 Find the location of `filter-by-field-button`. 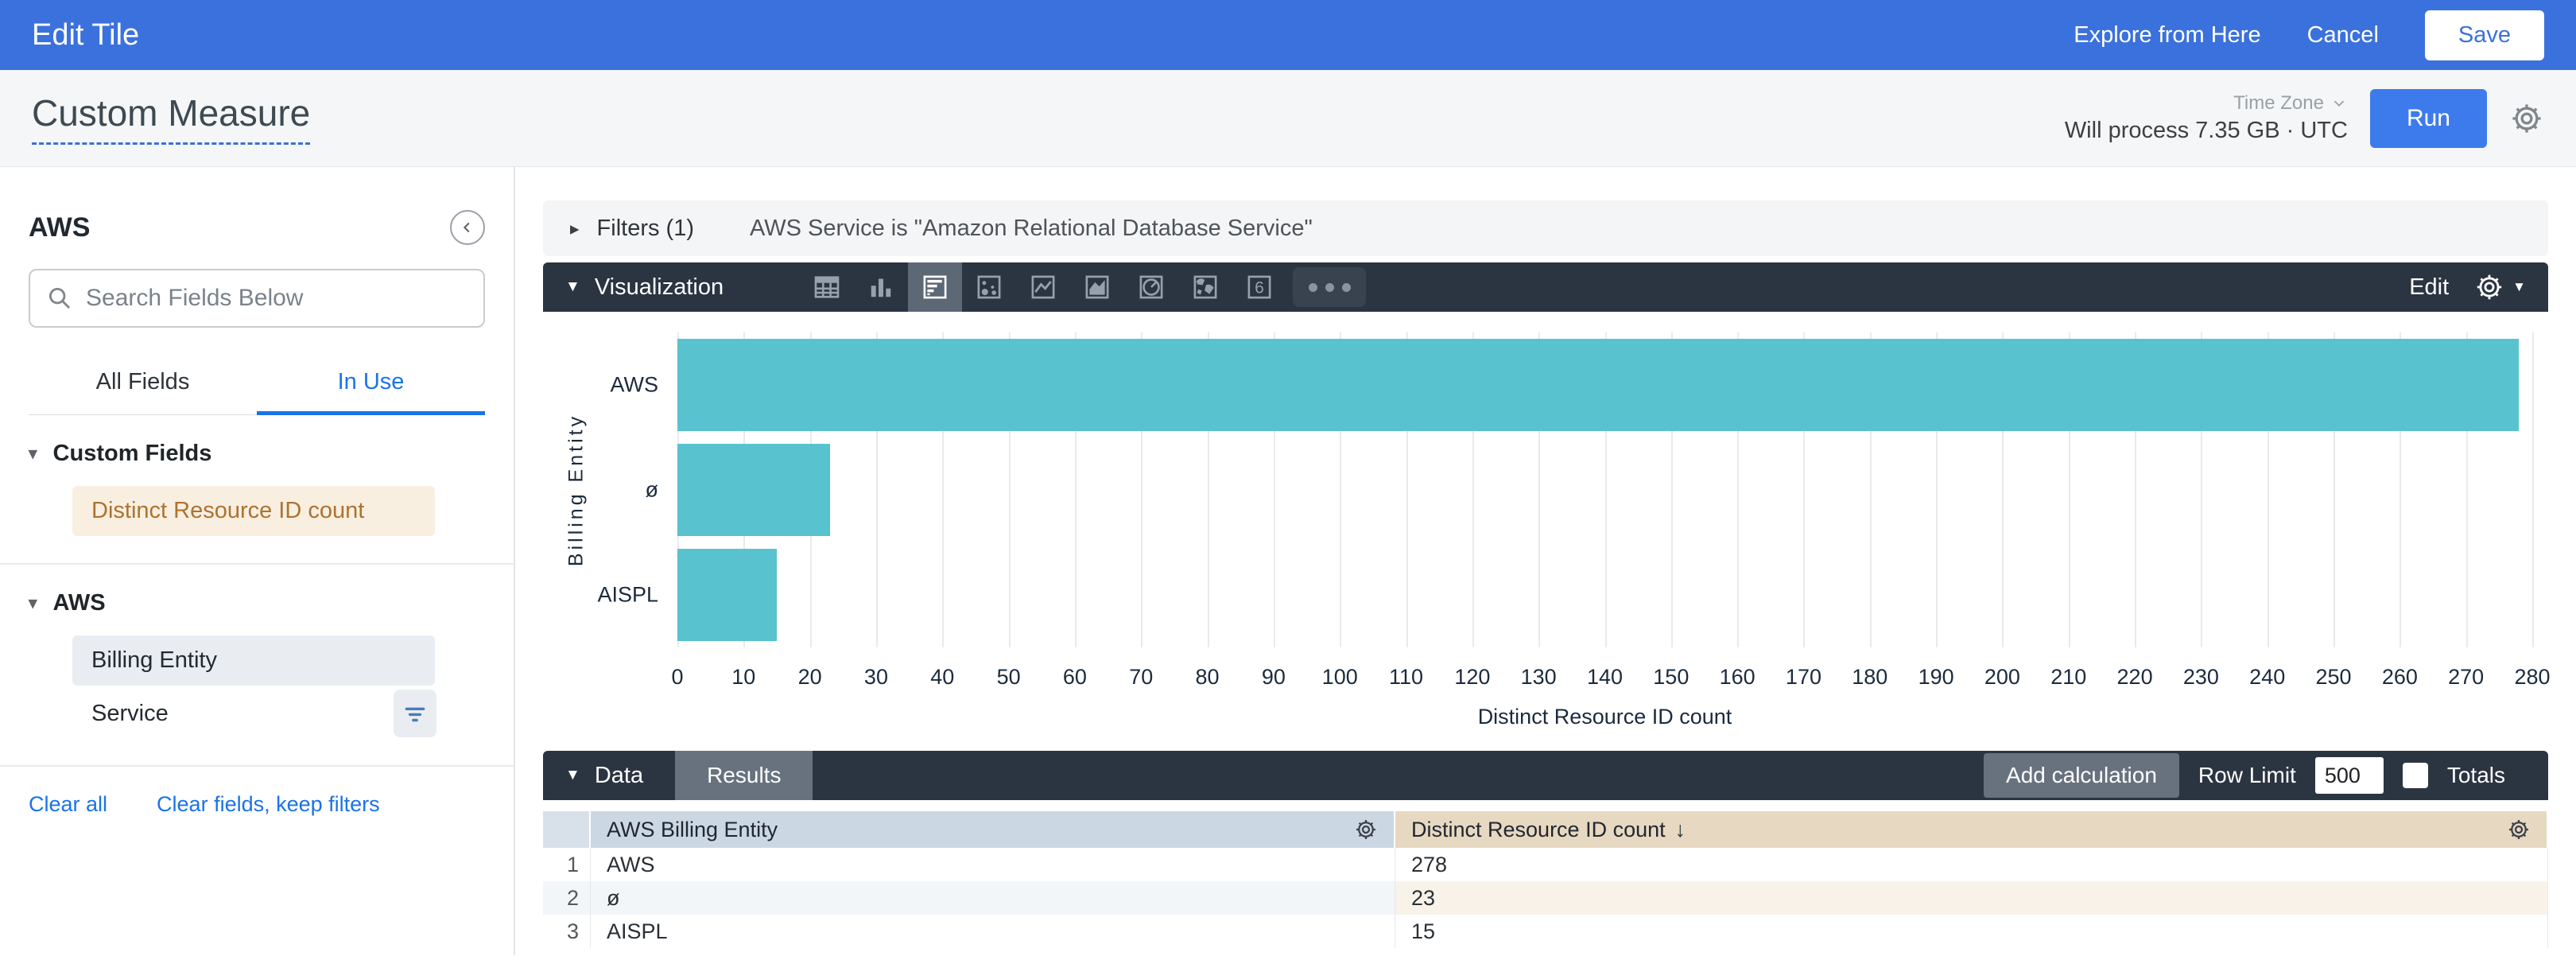

filter-by-field-button is located at coordinates (415, 713).